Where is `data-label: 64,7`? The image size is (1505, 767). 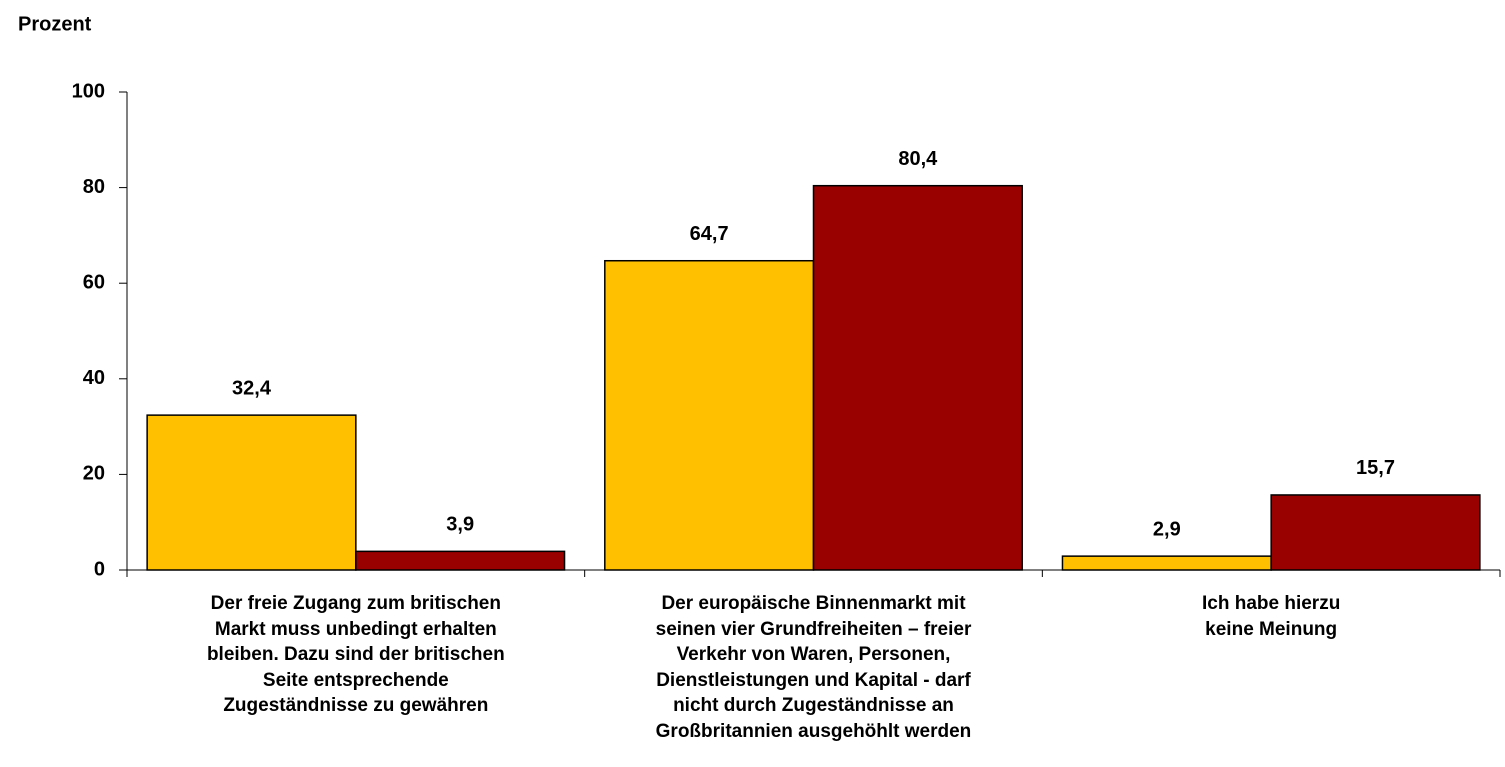 data-label: 64,7 is located at coordinates (709, 234).